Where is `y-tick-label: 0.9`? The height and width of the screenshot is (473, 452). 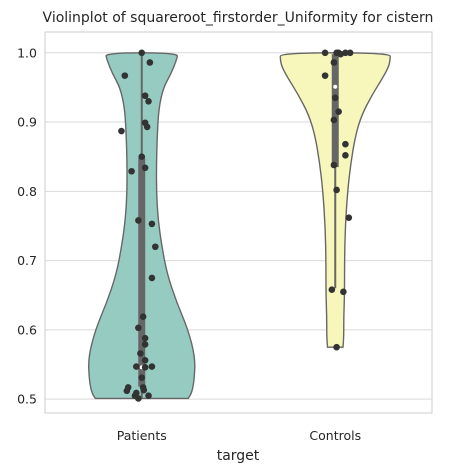
y-tick-label: 0.9 is located at coordinates (27, 122).